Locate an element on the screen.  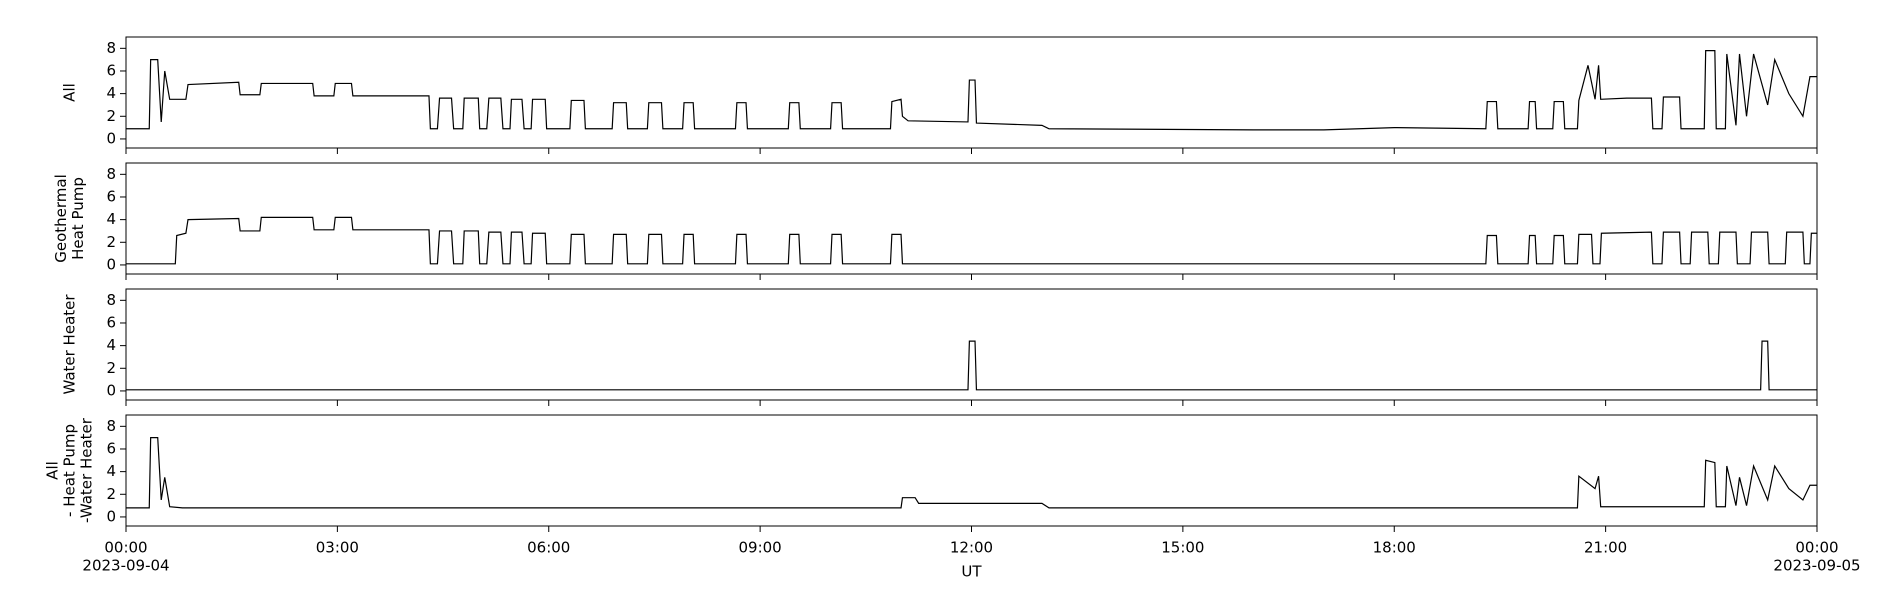
y-axis-label: - Heat Pump is located at coordinates (70, 470).